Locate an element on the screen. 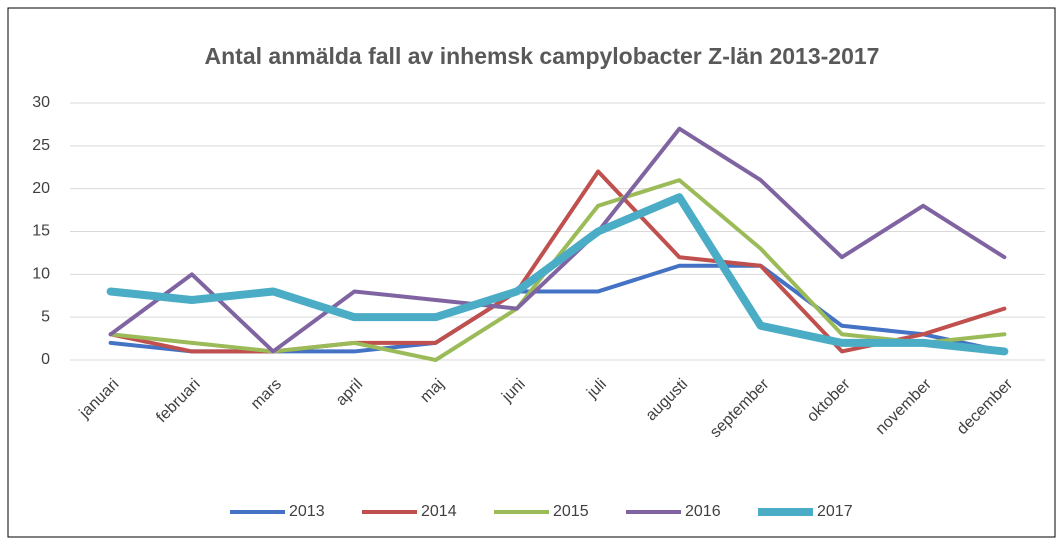 The image size is (1064, 540). y-tick-label: 10 is located at coordinates (41, 274).